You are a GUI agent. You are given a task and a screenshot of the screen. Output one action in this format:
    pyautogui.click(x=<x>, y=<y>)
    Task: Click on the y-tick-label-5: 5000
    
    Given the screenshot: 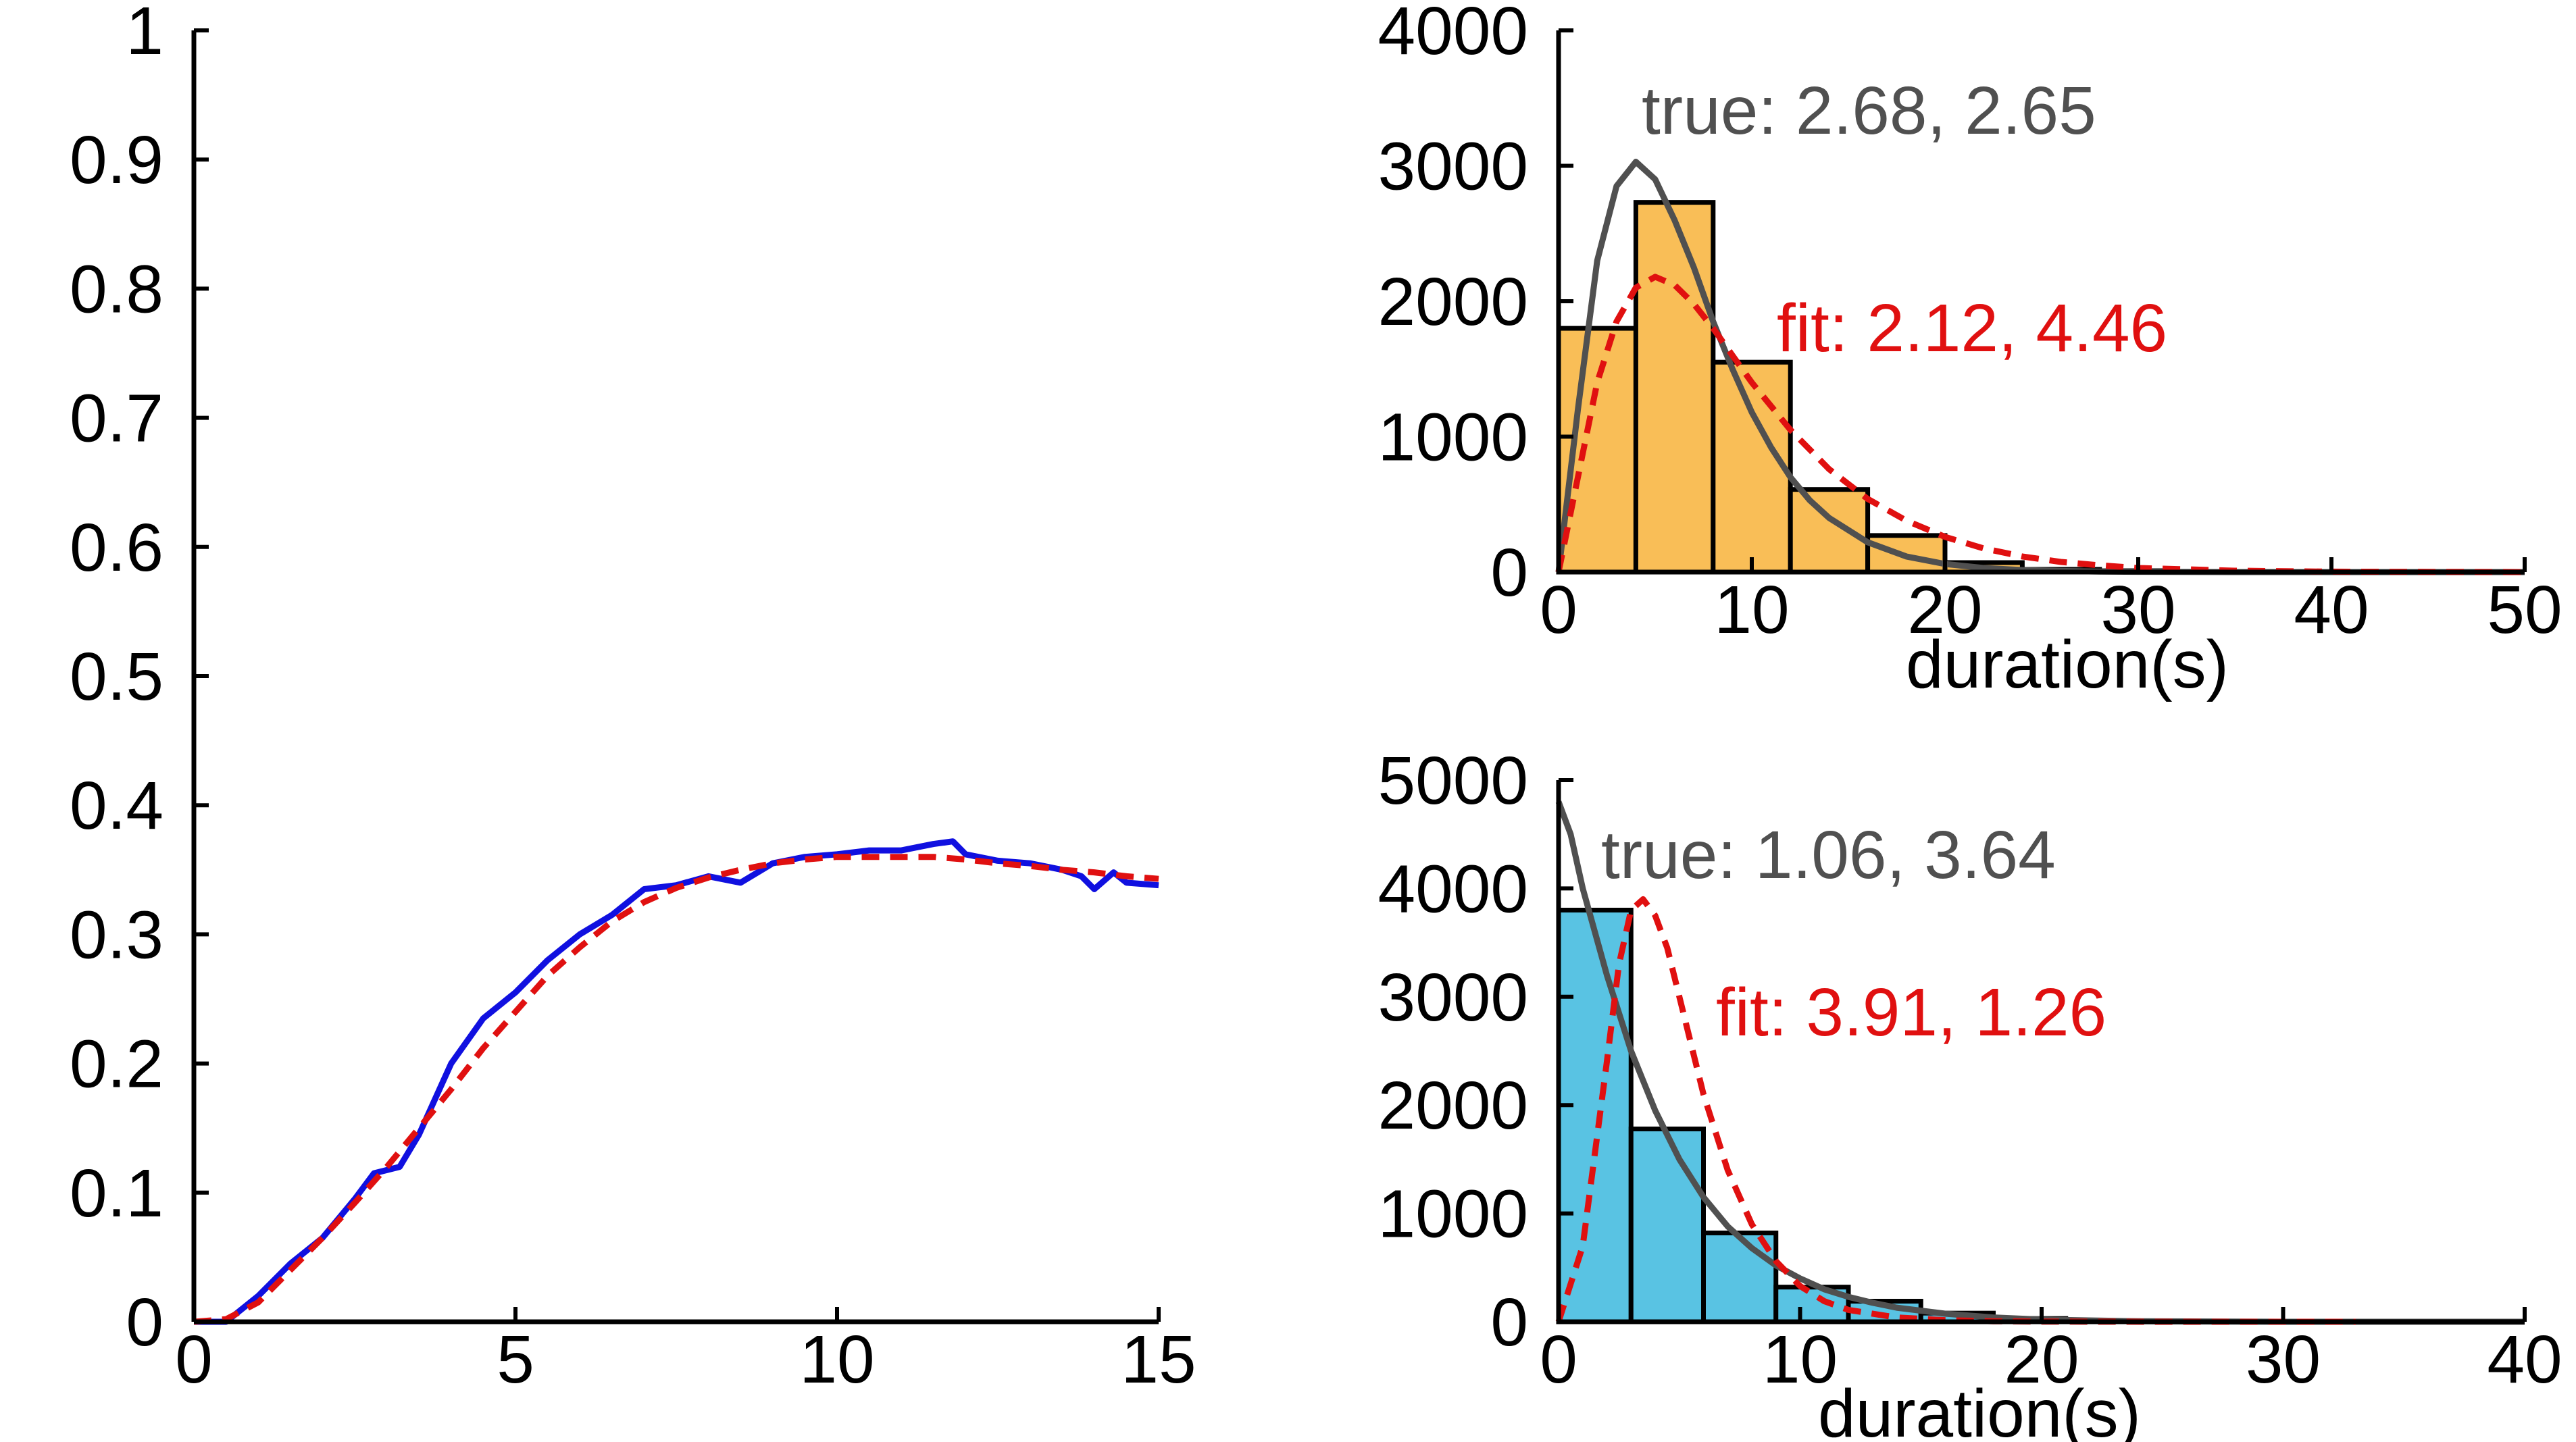 What is the action you would take?
    pyautogui.click(x=1453, y=781)
    